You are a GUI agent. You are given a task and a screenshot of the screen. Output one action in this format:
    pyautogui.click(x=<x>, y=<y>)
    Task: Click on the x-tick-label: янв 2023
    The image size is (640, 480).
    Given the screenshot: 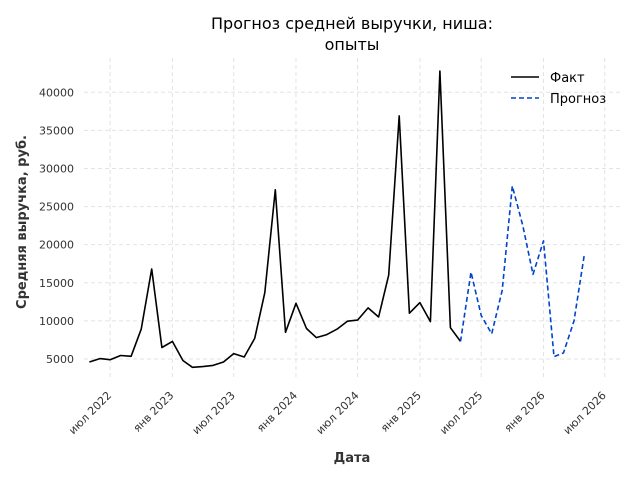 What is the action you would take?
    pyautogui.click(x=154, y=412)
    